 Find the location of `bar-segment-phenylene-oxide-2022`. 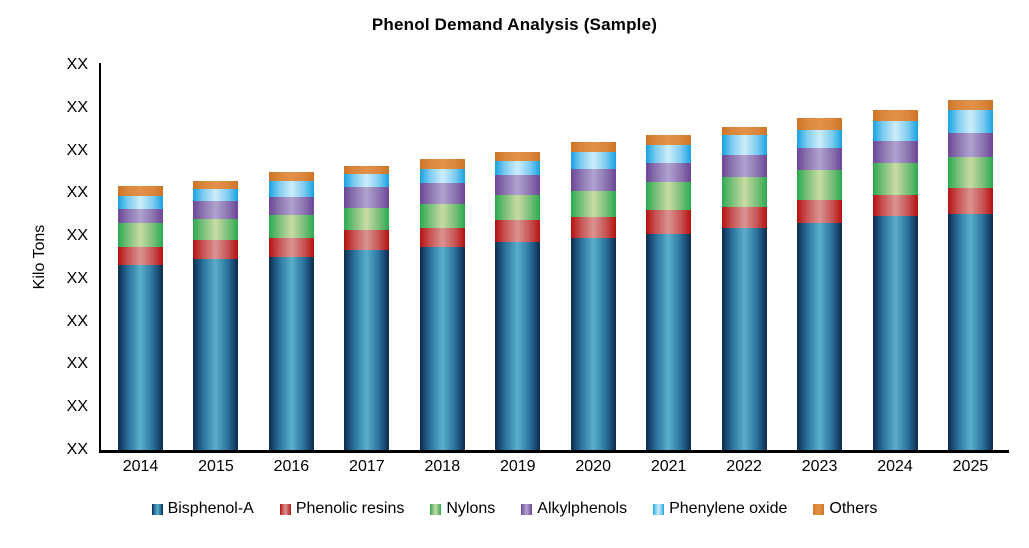

bar-segment-phenylene-oxide-2022 is located at coordinates (744, 145).